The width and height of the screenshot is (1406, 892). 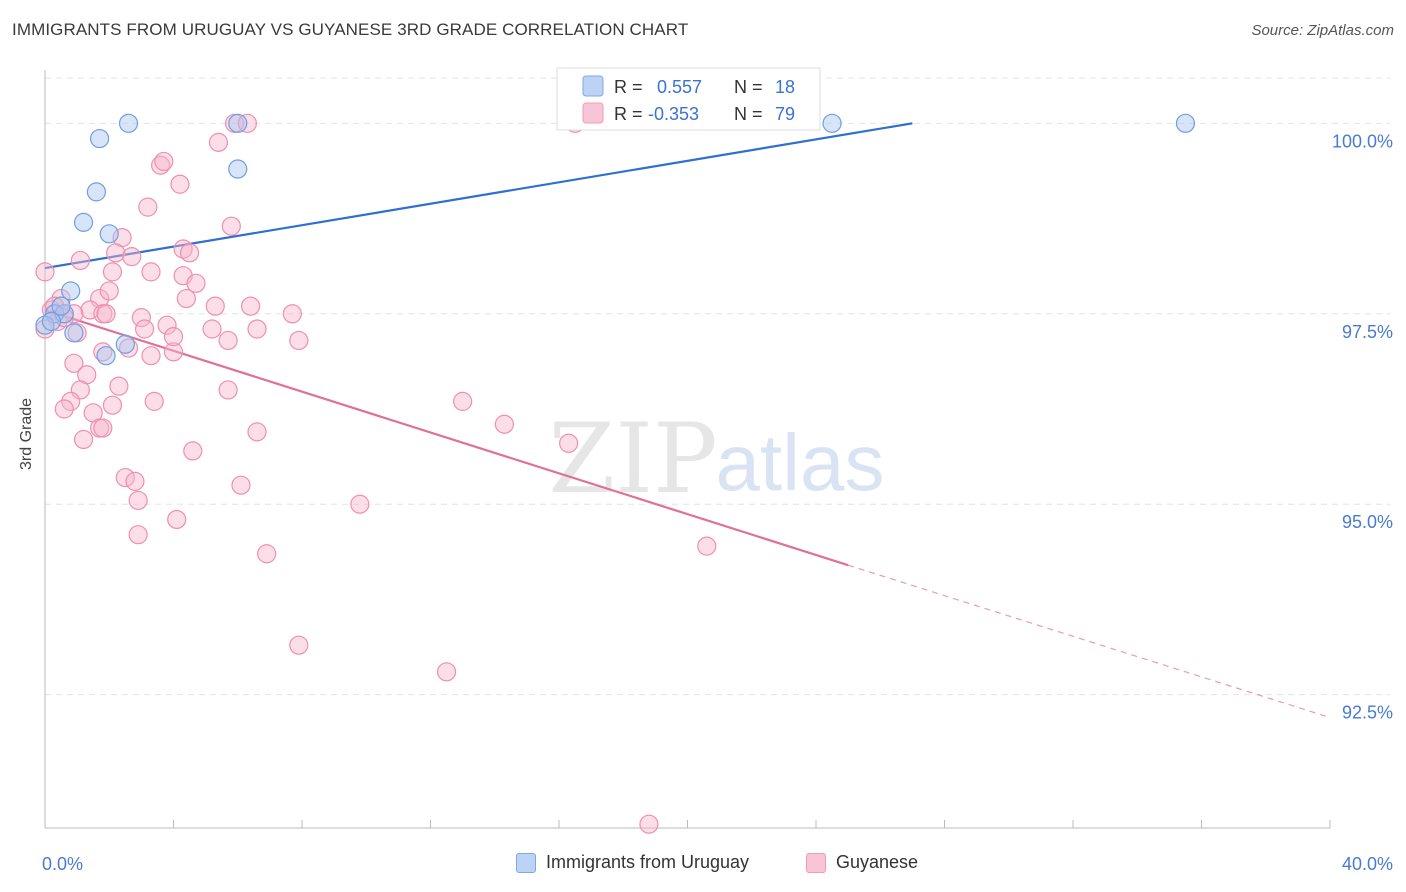 What do you see at coordinates (748, 114) in the screenshot?
I see `legend-n-label-guyanese: N =` at bounding box center [748, 114].